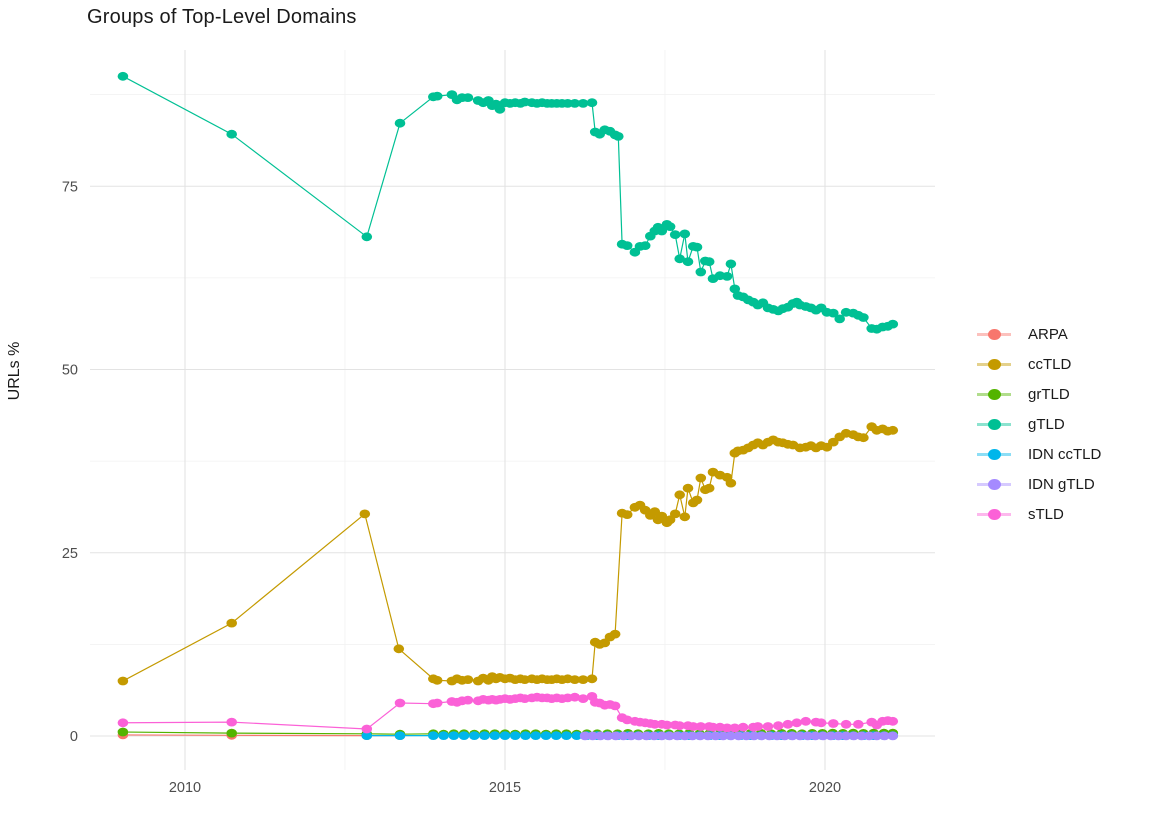 Image resolution: width=1164 pixels, height=827 pixels. I want to click on chart-title: Groups of Top-Level Domains, so click(222, 17).